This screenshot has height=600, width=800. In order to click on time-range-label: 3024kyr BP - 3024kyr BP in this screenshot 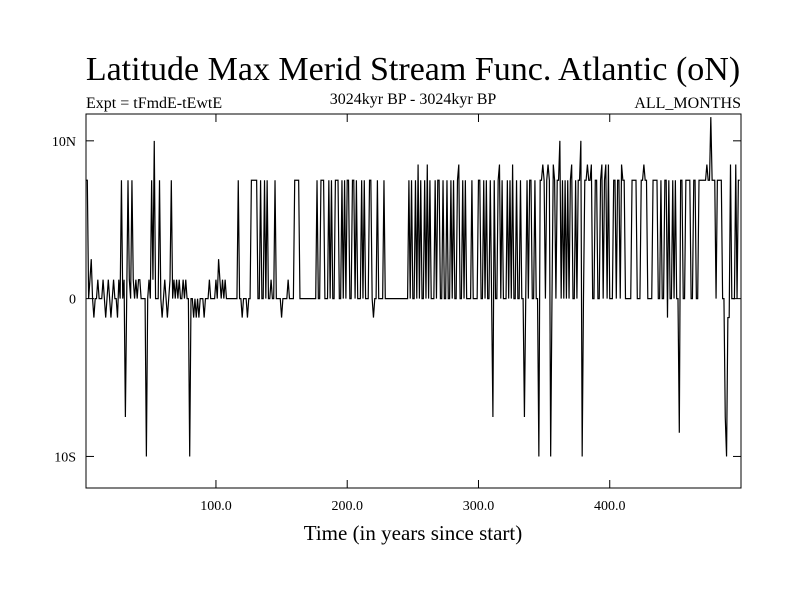, I will do `click(413, 99)`.